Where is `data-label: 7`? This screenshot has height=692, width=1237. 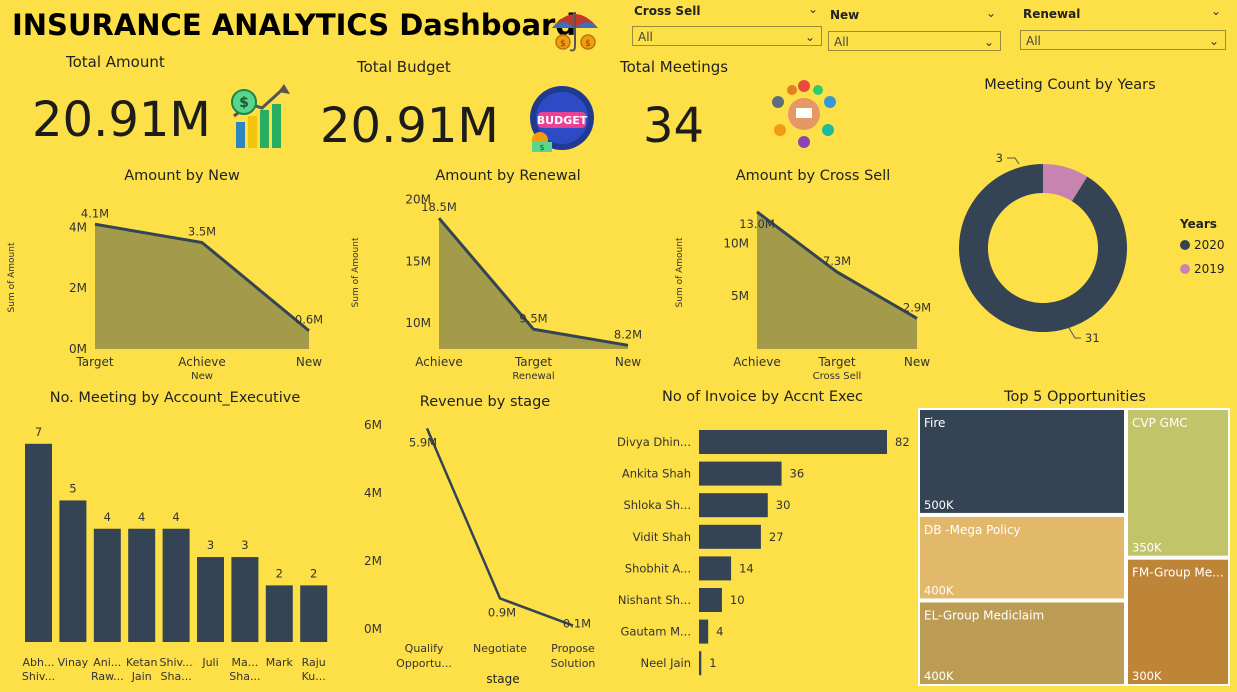
data-label: 7 is located at coordinates (38, 432).